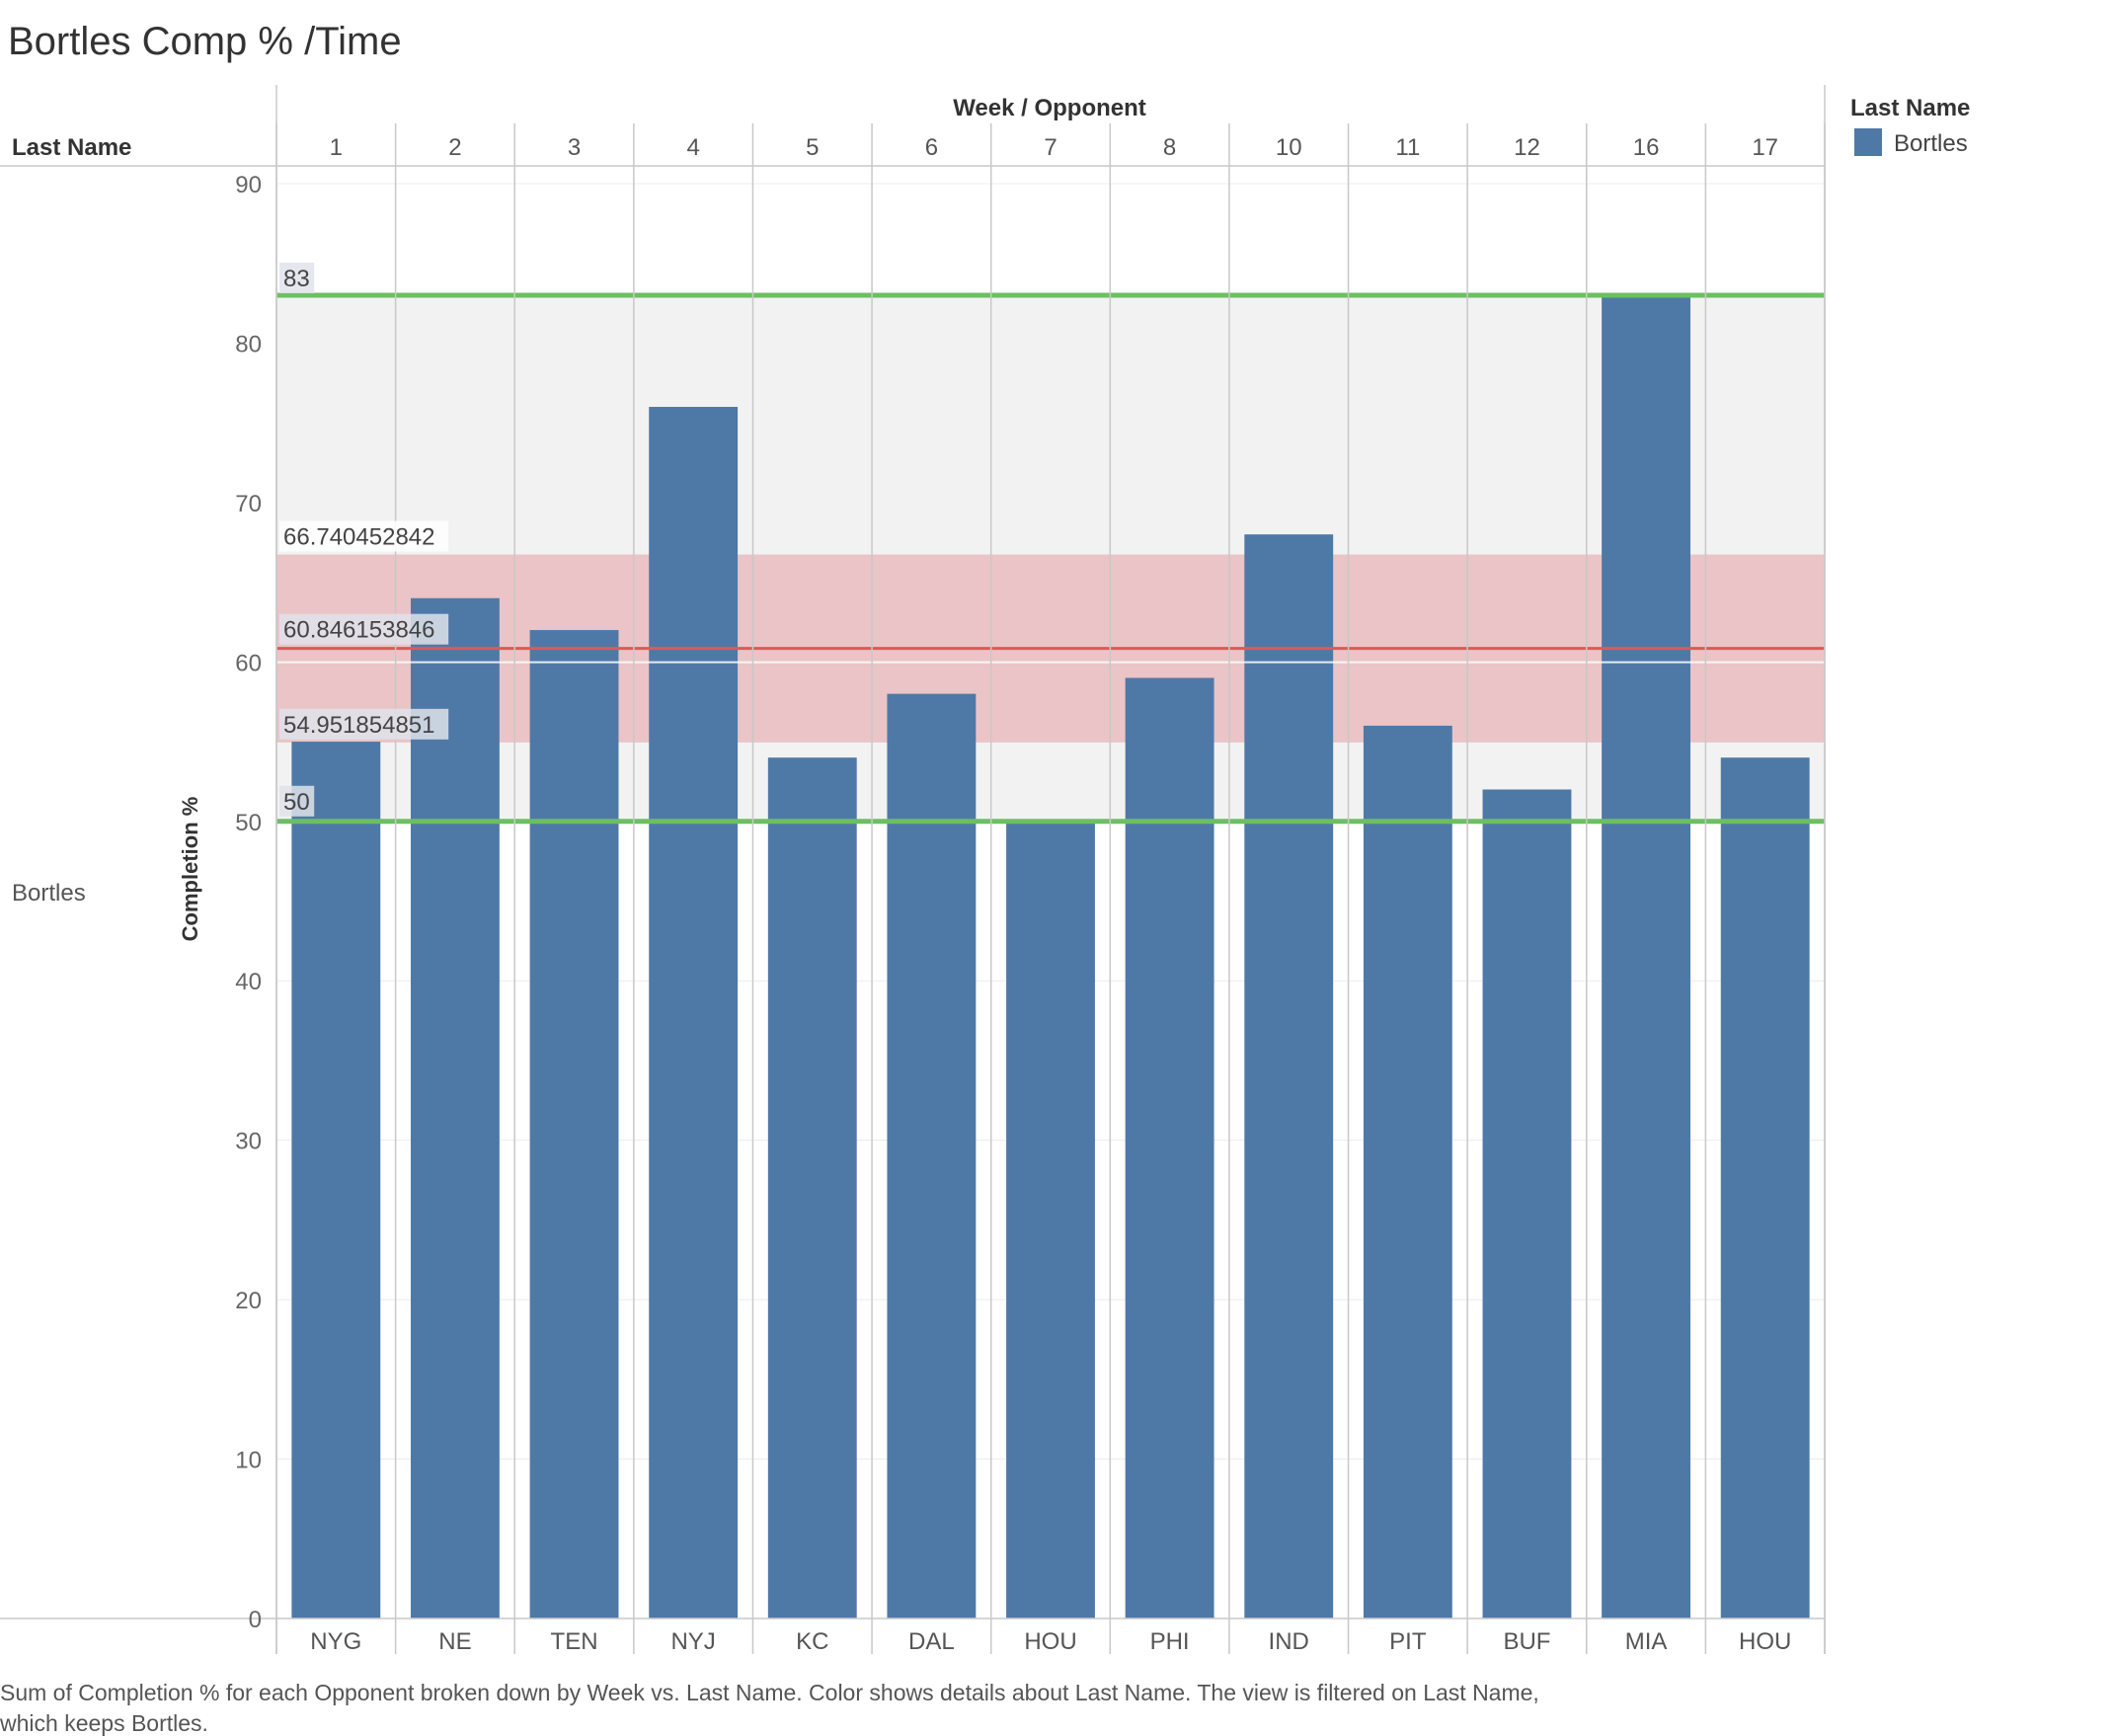 This screenshot has height=1736, width=2115. Describe the element at coordinates (1765, 148) in the screenshot. I see `week-label-17: 17` at that location.